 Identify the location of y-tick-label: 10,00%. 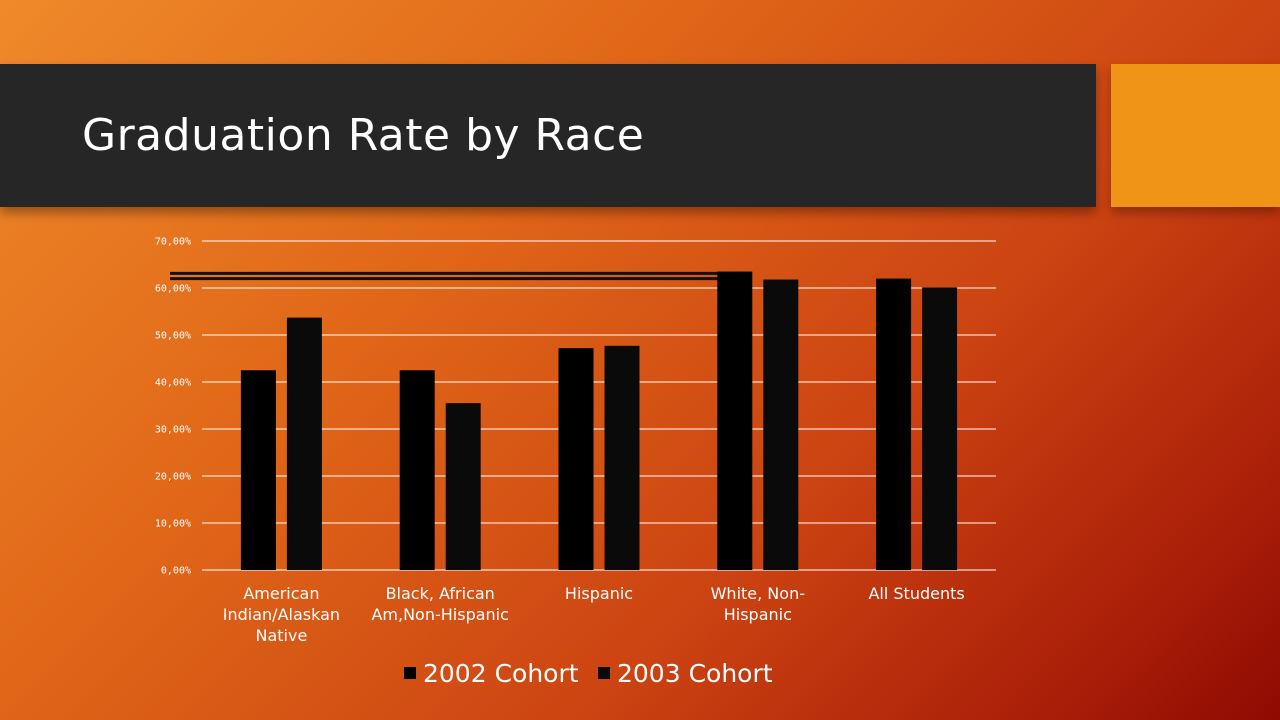
(173, 524).